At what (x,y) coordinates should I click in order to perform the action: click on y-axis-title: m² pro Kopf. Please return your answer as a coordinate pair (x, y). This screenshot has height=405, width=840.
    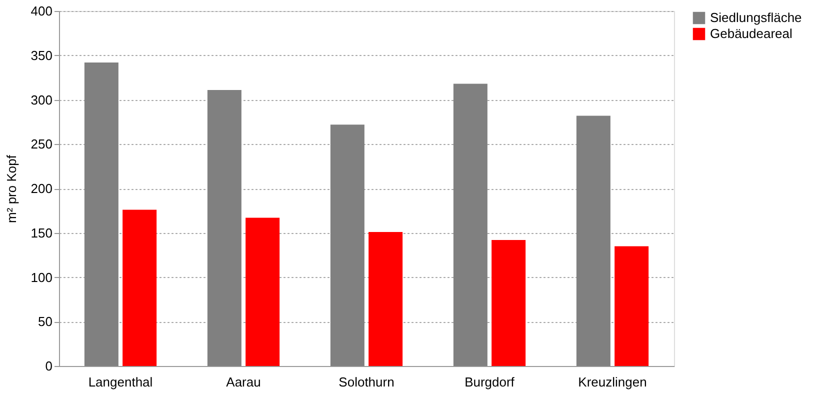
    Looking at the image, I should click on (11, 188).